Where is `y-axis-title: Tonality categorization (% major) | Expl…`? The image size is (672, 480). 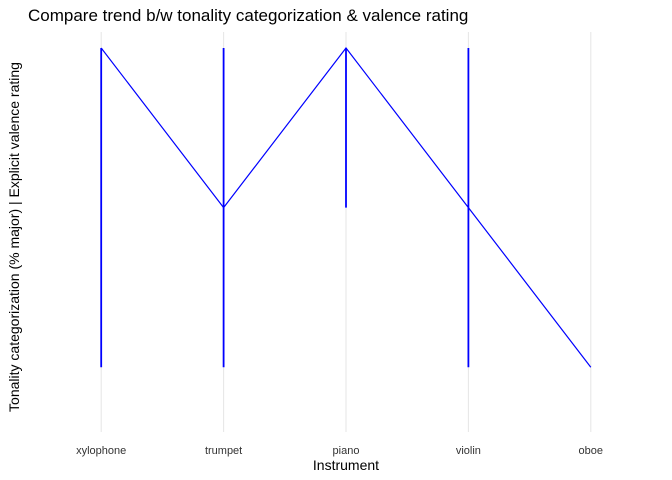 y-axis-title: Tonality categorization (% major) | Expl… is located at coordinates (14, 237).